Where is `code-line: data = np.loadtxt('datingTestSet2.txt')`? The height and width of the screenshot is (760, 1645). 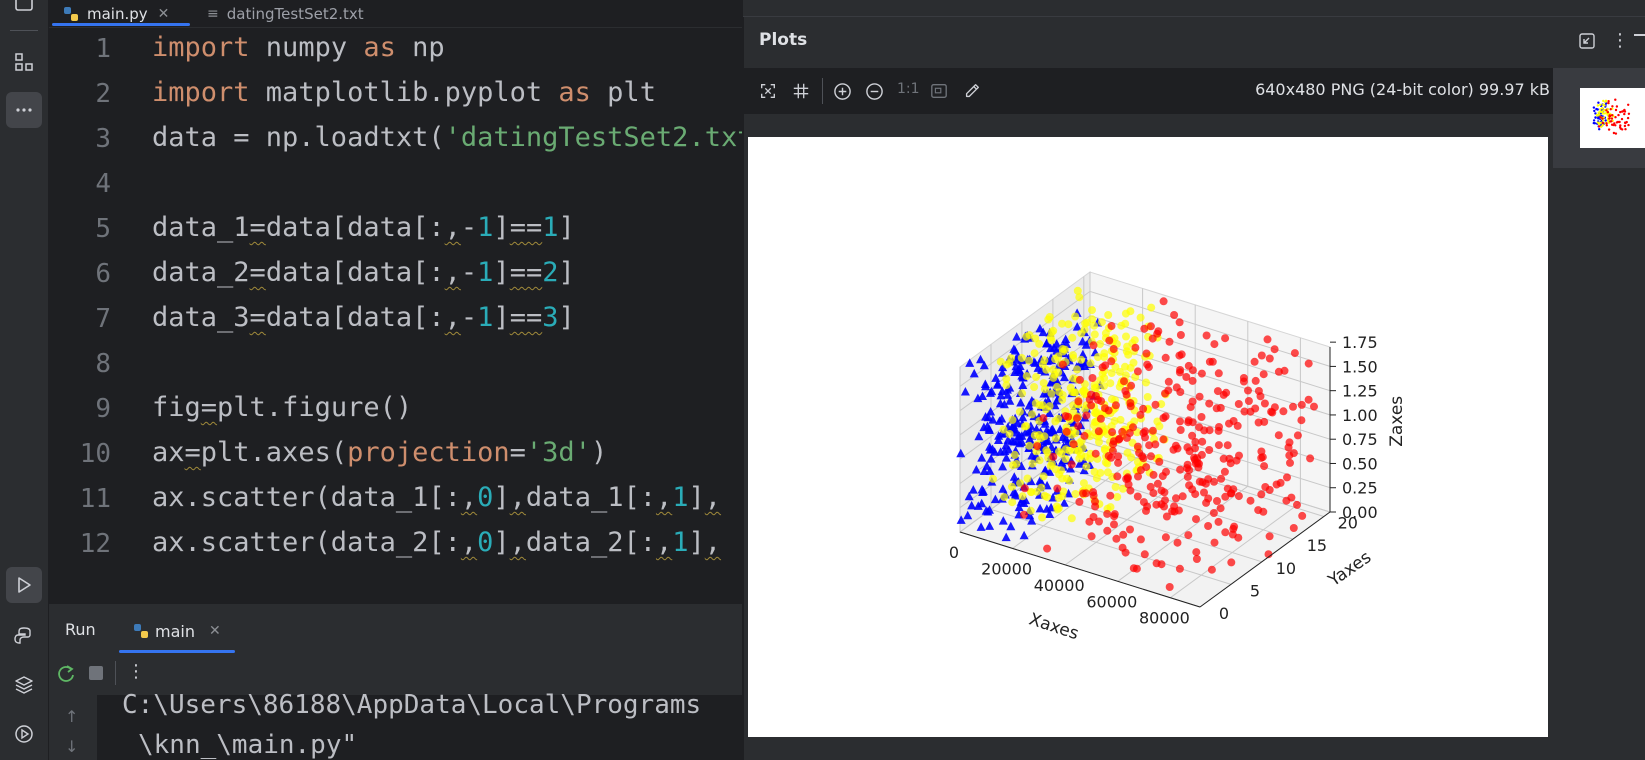 code-line: data = np.loadtxt('datingTestSet2.txt') is located at coordinates (447, 137).